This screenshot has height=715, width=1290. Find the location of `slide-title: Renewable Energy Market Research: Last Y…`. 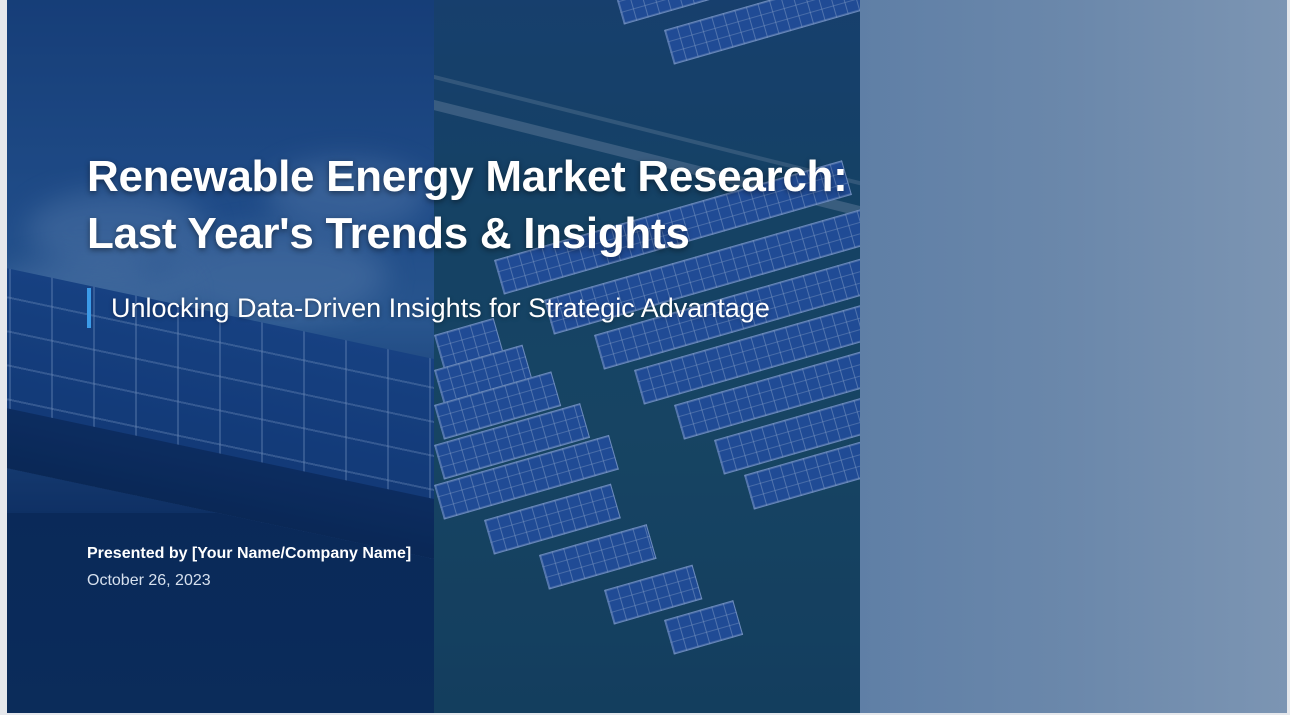

slide-title: Renewable Energy Market Research: Last Y… is located at coordinates (507, 205).